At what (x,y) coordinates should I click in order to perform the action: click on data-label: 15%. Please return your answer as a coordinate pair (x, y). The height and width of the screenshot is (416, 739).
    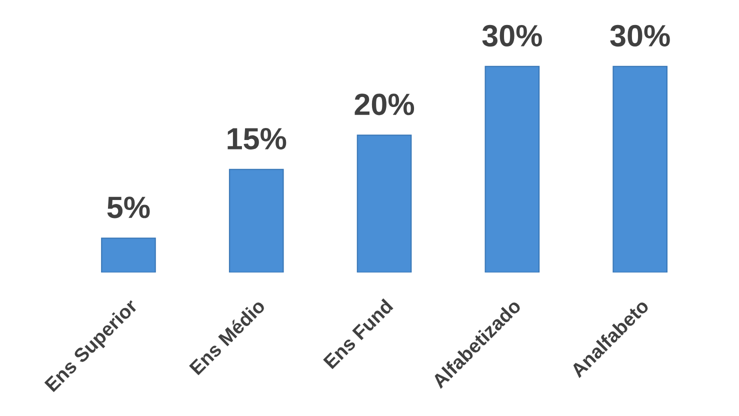
    Looking at the image, I should click on (257, 139).